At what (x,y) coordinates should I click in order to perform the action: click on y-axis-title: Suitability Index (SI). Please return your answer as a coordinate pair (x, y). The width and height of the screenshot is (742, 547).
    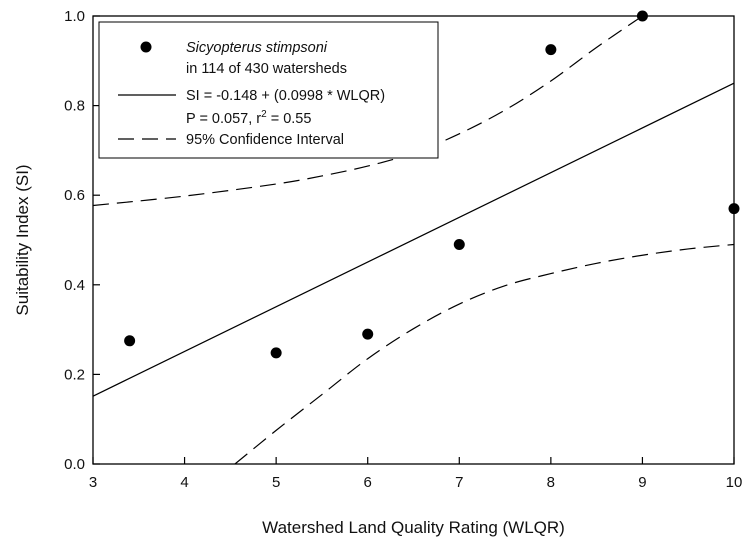
    Looking at the image, I should click on (22, 239).